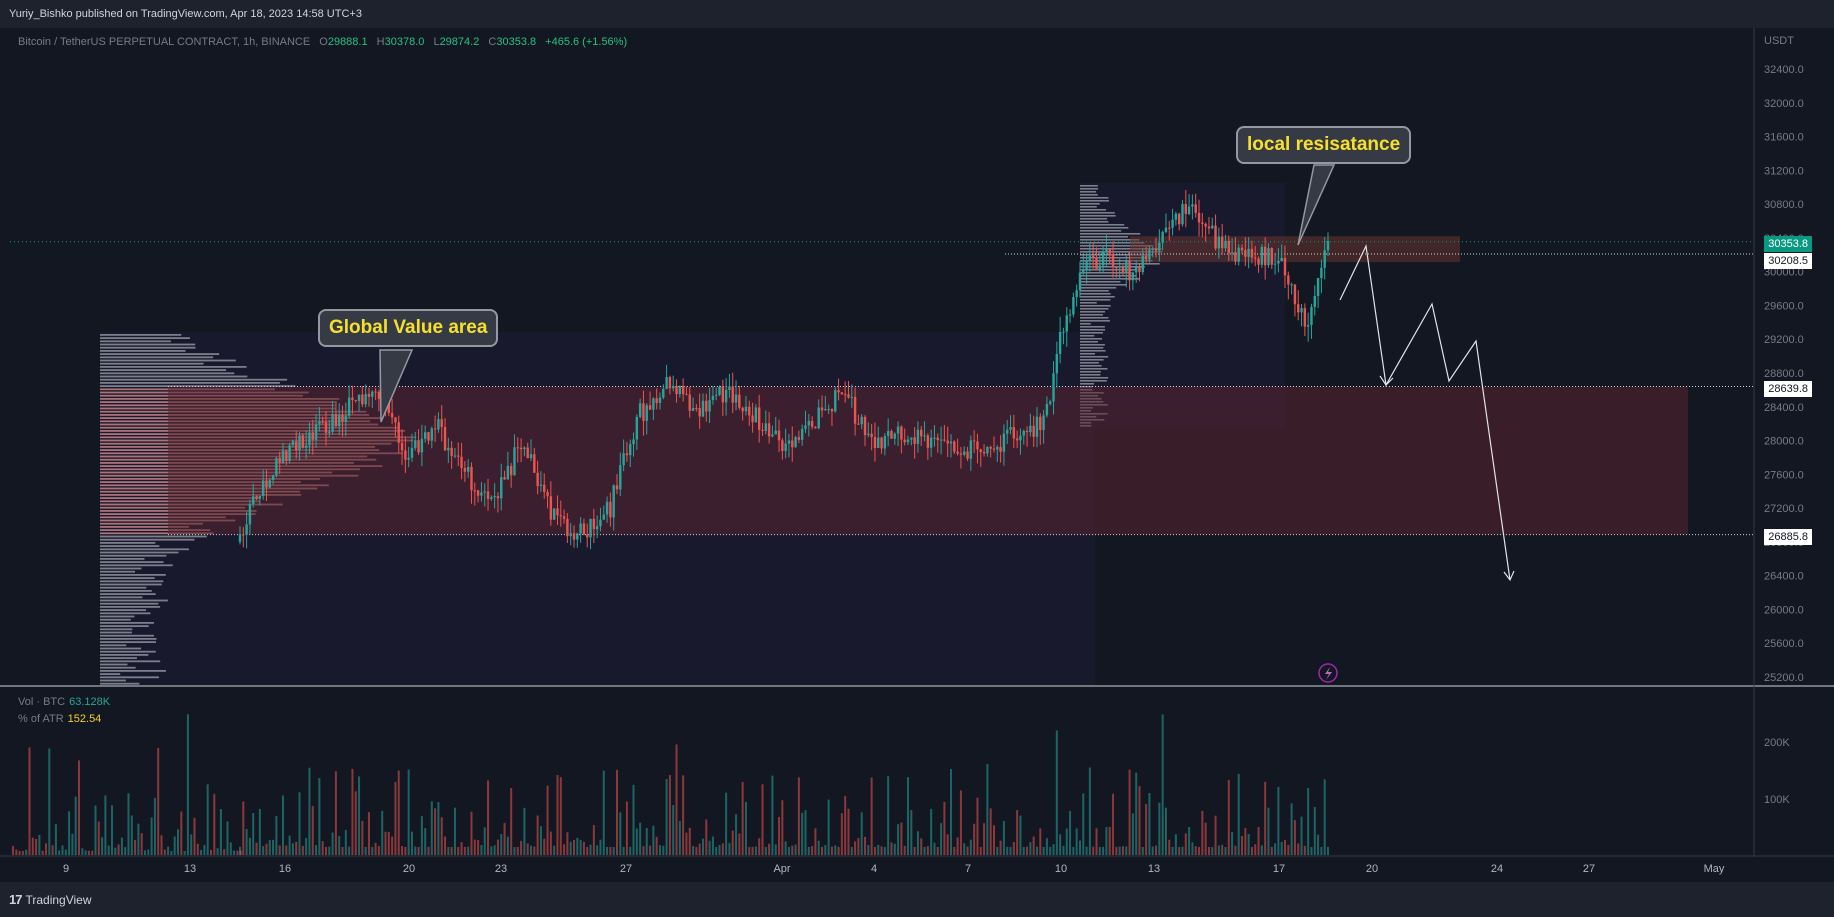 This screenshot has width=1834, height=917. Describe the element at coordinates (1324, 145) in the screenshot. I see `local-resistance-callout: local resisatance` at that location.